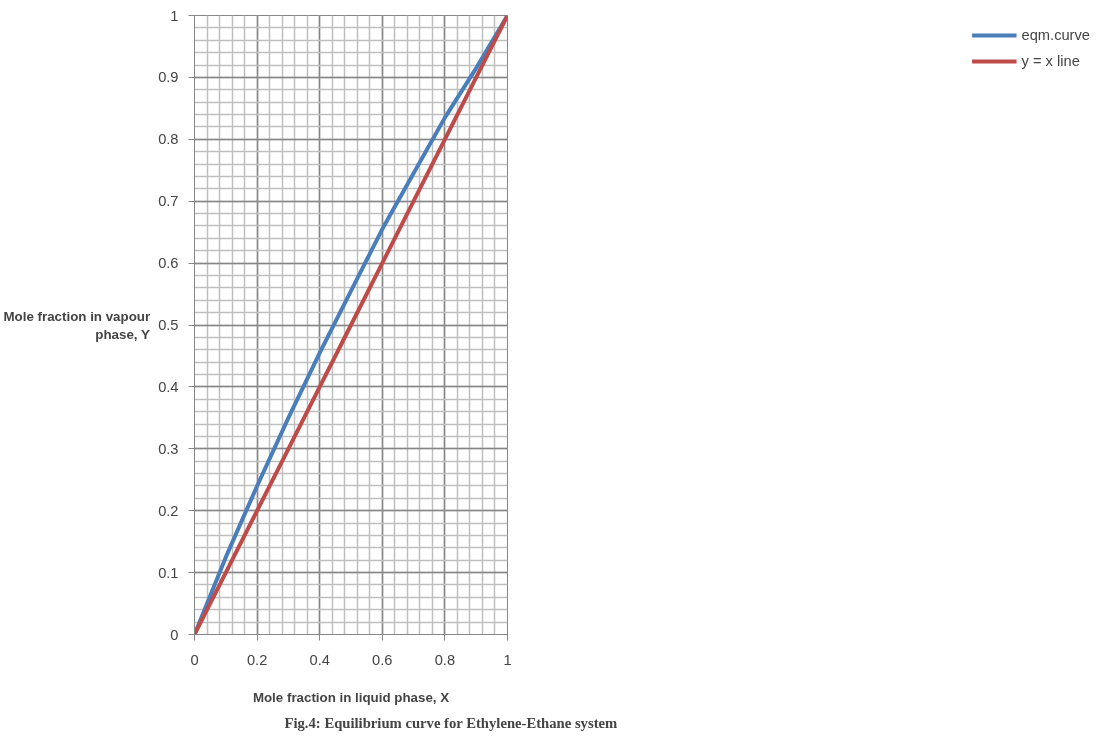  Describe the element at coordinates (168, 201) in the screenshot. I see `y-tick-label: 0.7` at that location.